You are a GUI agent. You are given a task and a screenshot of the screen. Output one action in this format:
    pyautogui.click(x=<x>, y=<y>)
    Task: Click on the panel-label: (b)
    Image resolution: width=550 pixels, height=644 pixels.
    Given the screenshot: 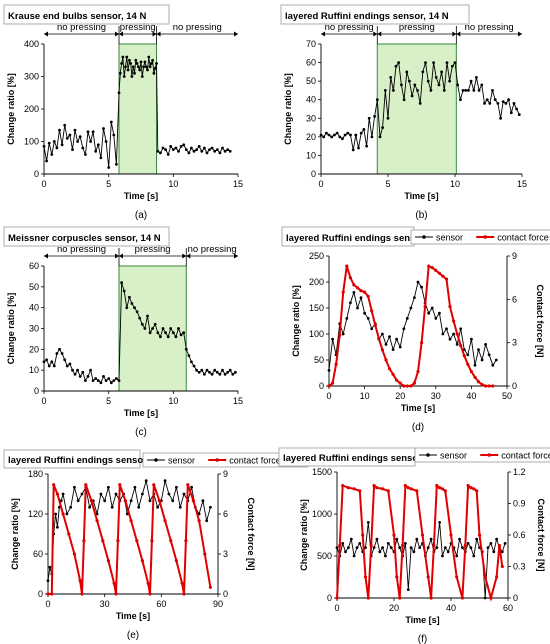 What is the action you would take?
    pyautogui.click(x=421, y=215)
    